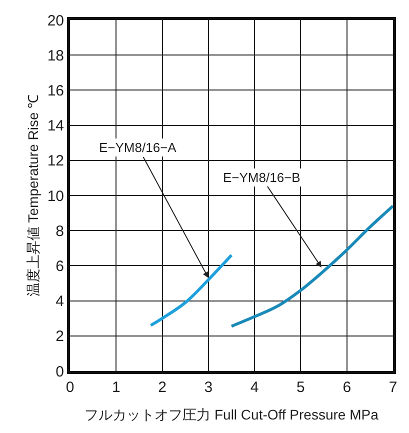  Describe the element at coordinates (393, 387) in the screenshot. I see `x-tick-label: 7` at that location.